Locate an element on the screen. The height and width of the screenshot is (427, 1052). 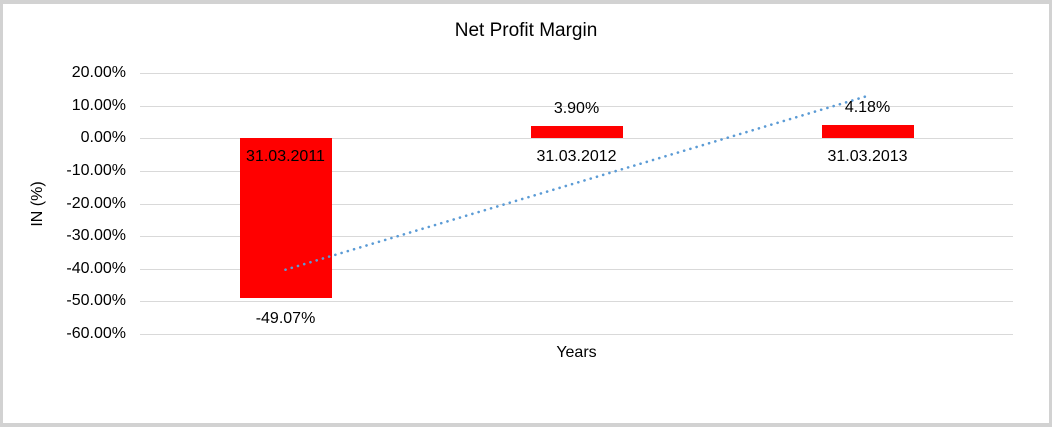
y-tick-label: -50.00% is located at coordinates (96, 301).